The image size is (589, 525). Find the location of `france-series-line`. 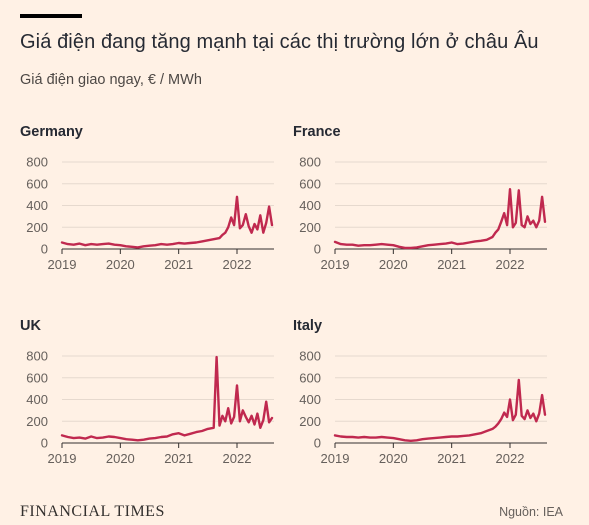

france-series-line is located at coordinates (440, 218).